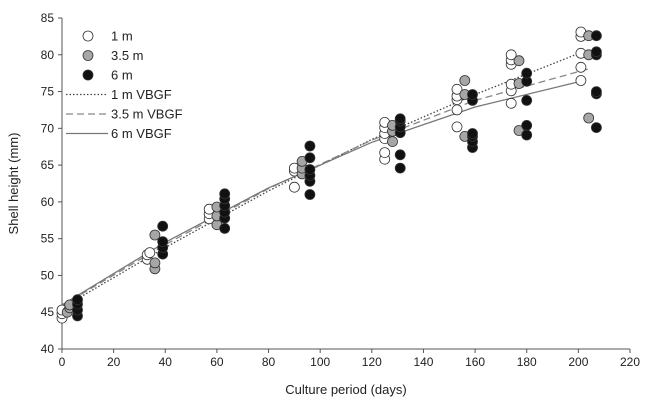  Describe the element at coordinates (62, 362) in the screenshot. I see `x-tick-label: 0` at that location.